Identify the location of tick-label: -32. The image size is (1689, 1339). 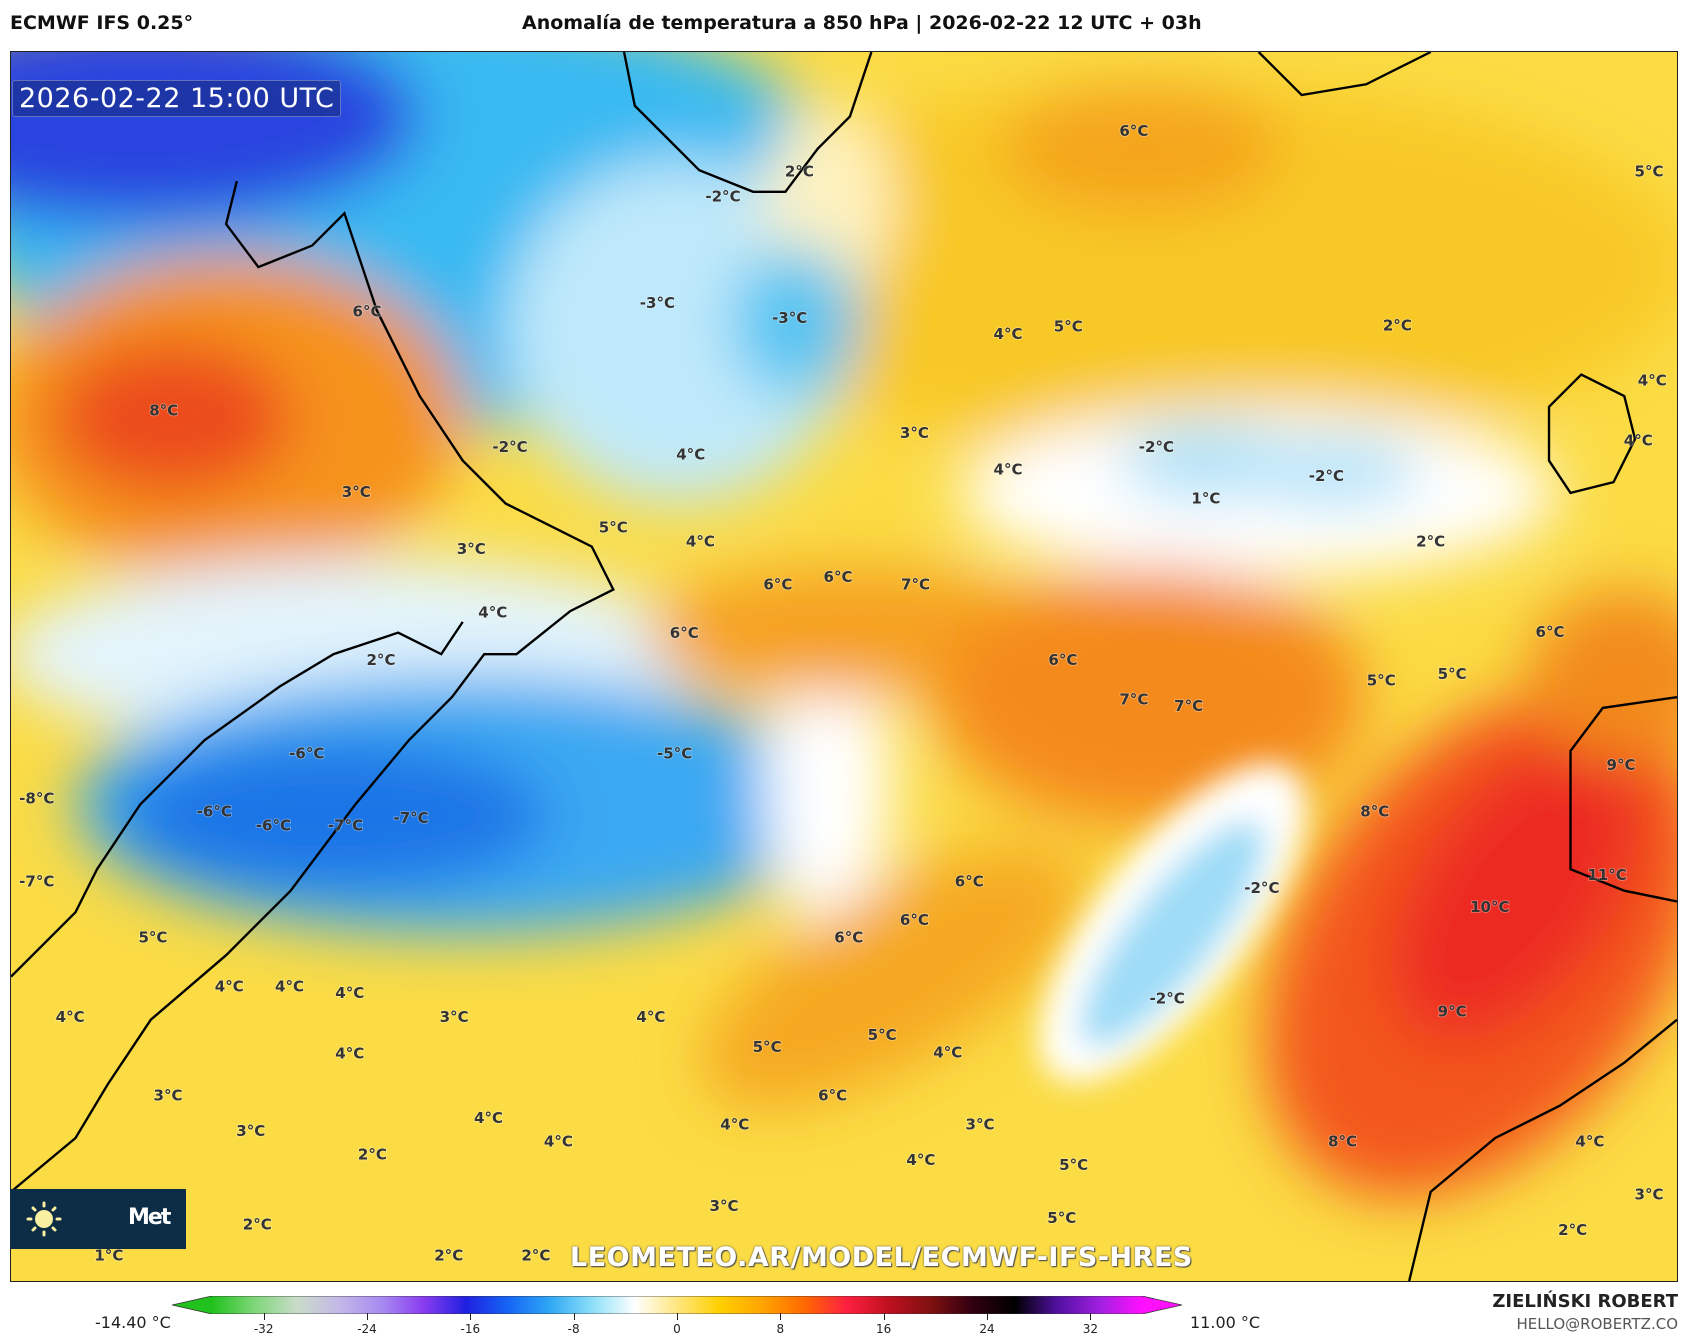
(263, 1329).